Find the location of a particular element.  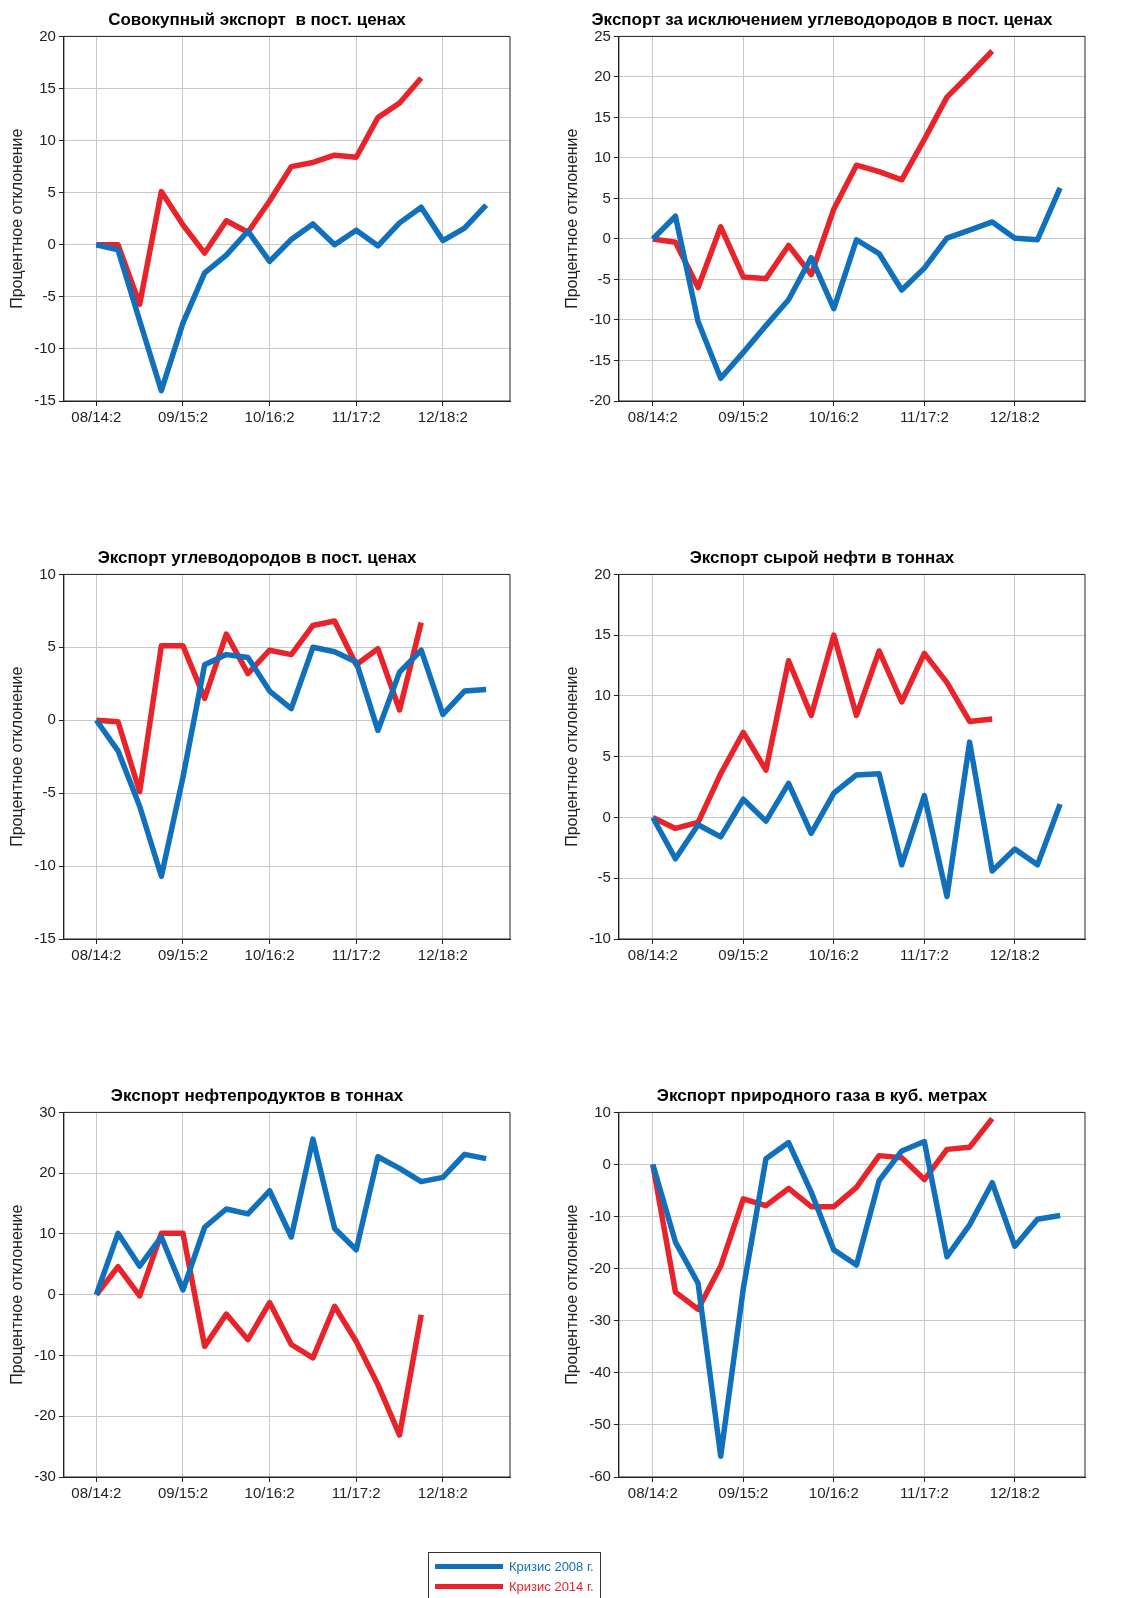

text: Кризис 2008 г. is located at coordinates (551, 1566).